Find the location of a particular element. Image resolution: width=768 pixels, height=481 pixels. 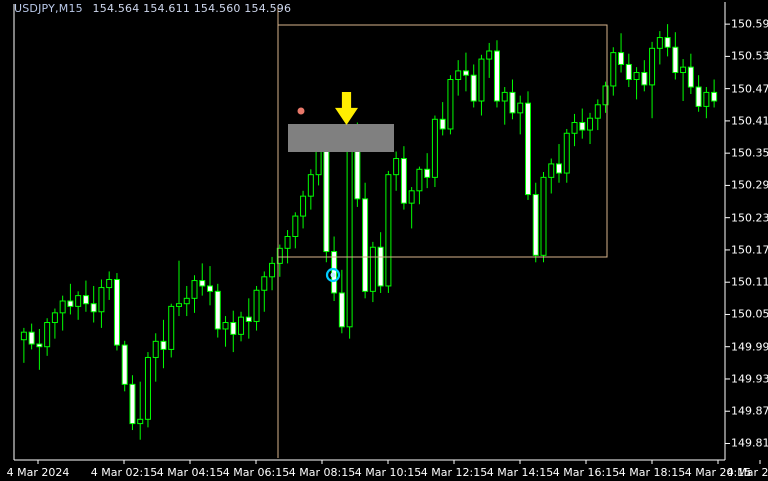

circle-marker is located at coordinates (333, 275).